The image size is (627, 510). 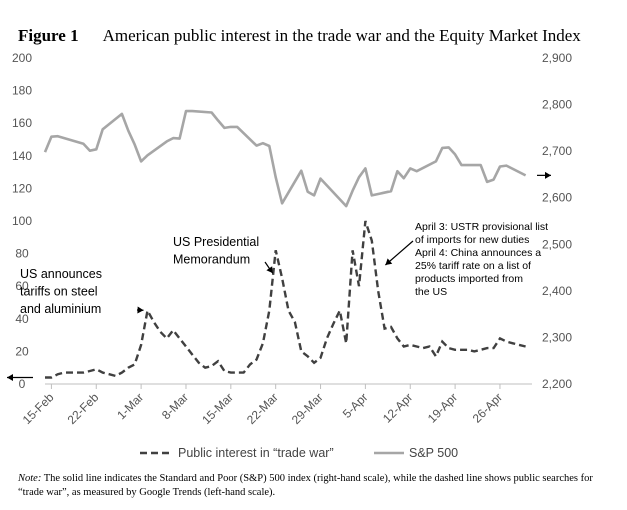 What do you see at coordinates (487, 407) in the screenshot?
I see `x-tick-label: 26-Apr` at bounding box center [487, 407].